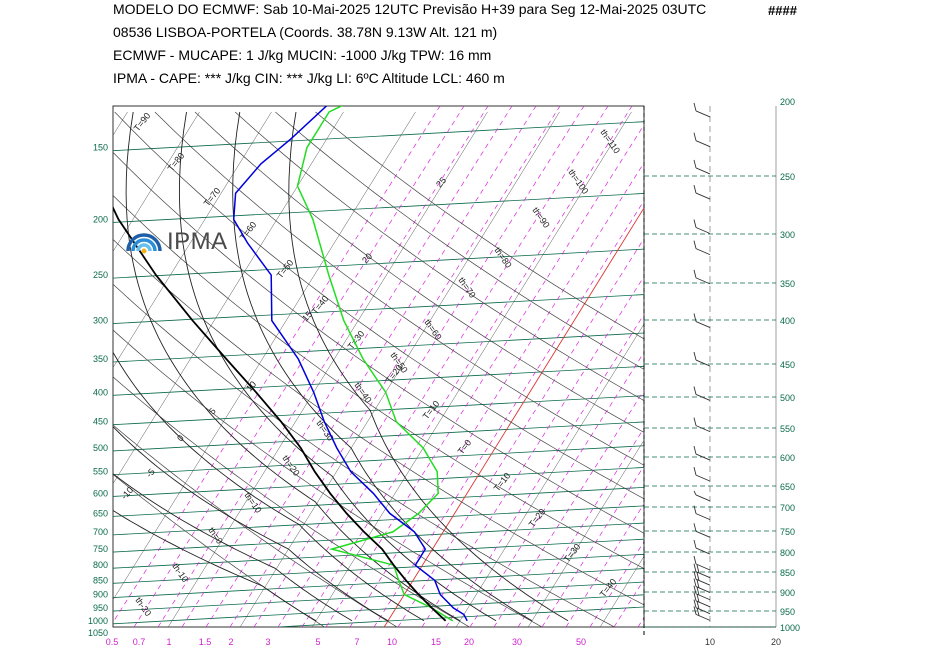 The height and width of the screenshot is (665, 940). What do you see at coordinates (367, 258) in the screenshot?
I see `theta-e-label: 20` at bounding box center [367, 258].